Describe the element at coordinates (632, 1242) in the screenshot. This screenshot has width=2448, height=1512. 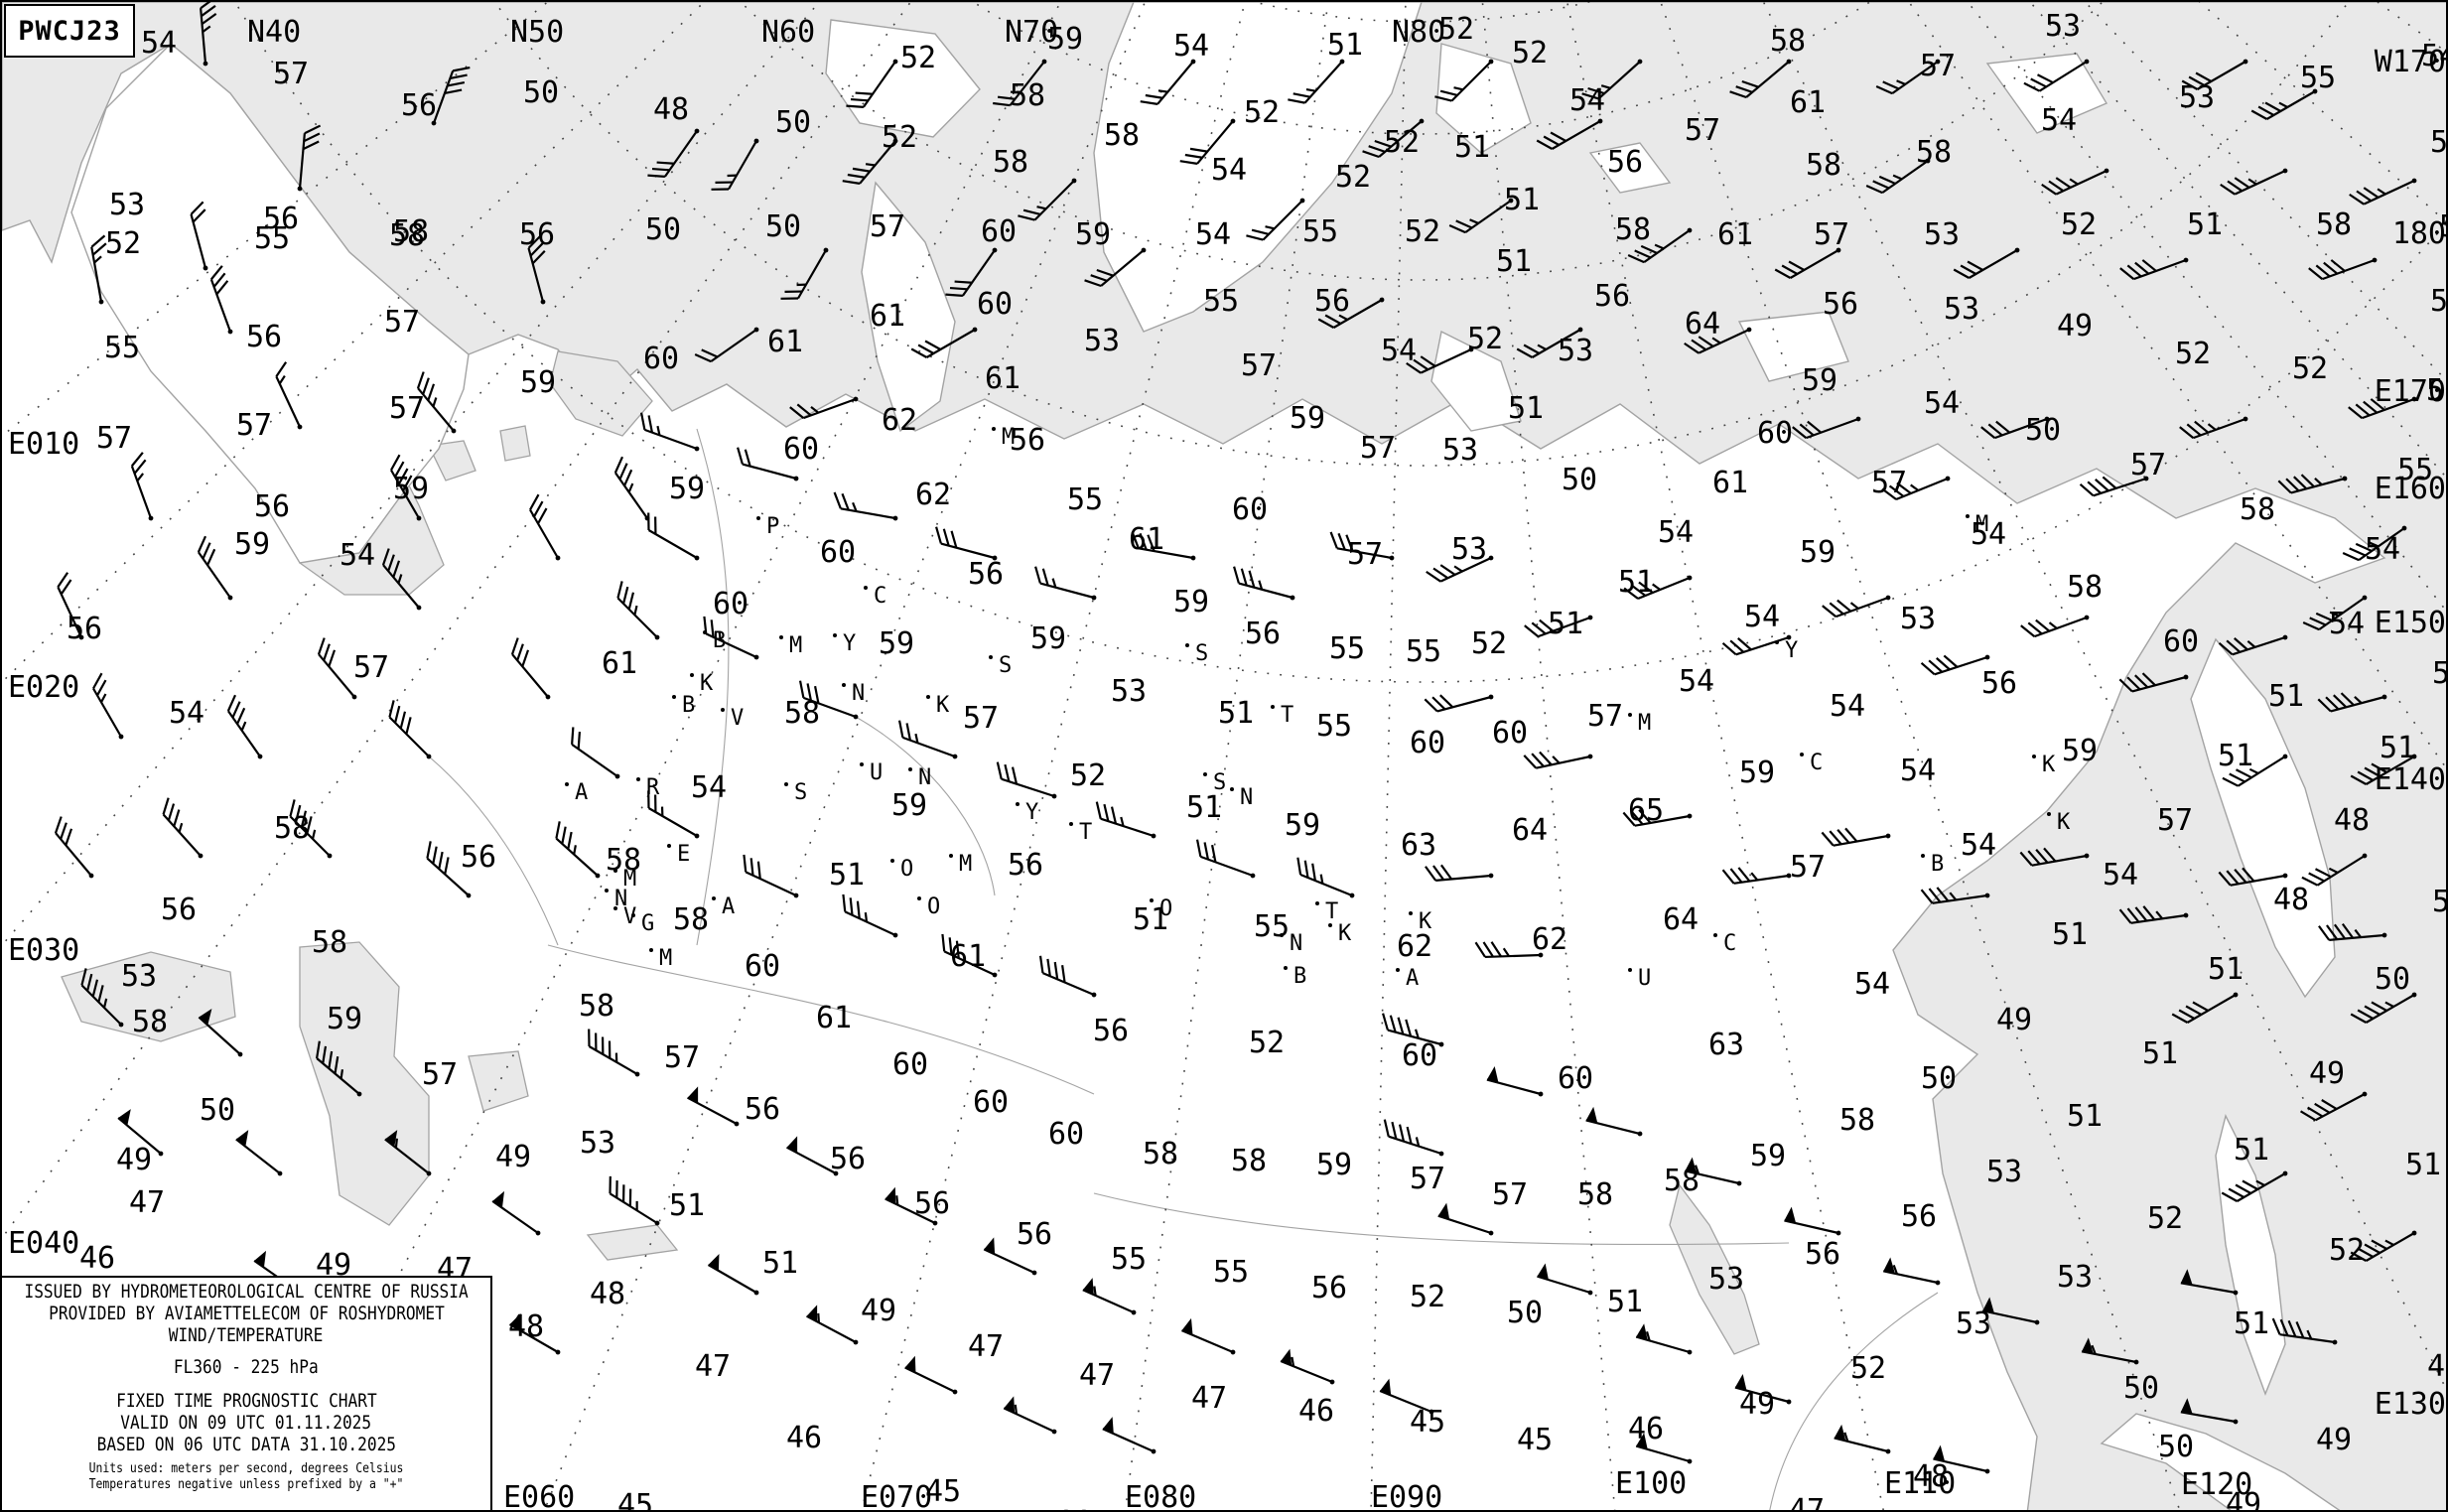
I see `water-body` at that location.